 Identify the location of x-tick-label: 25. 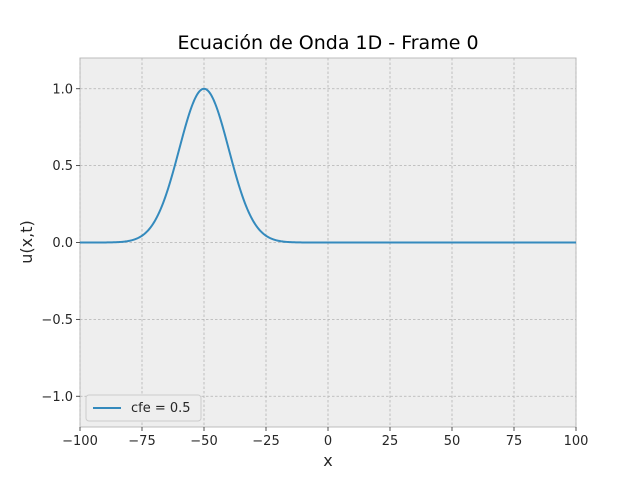
(390, 441).